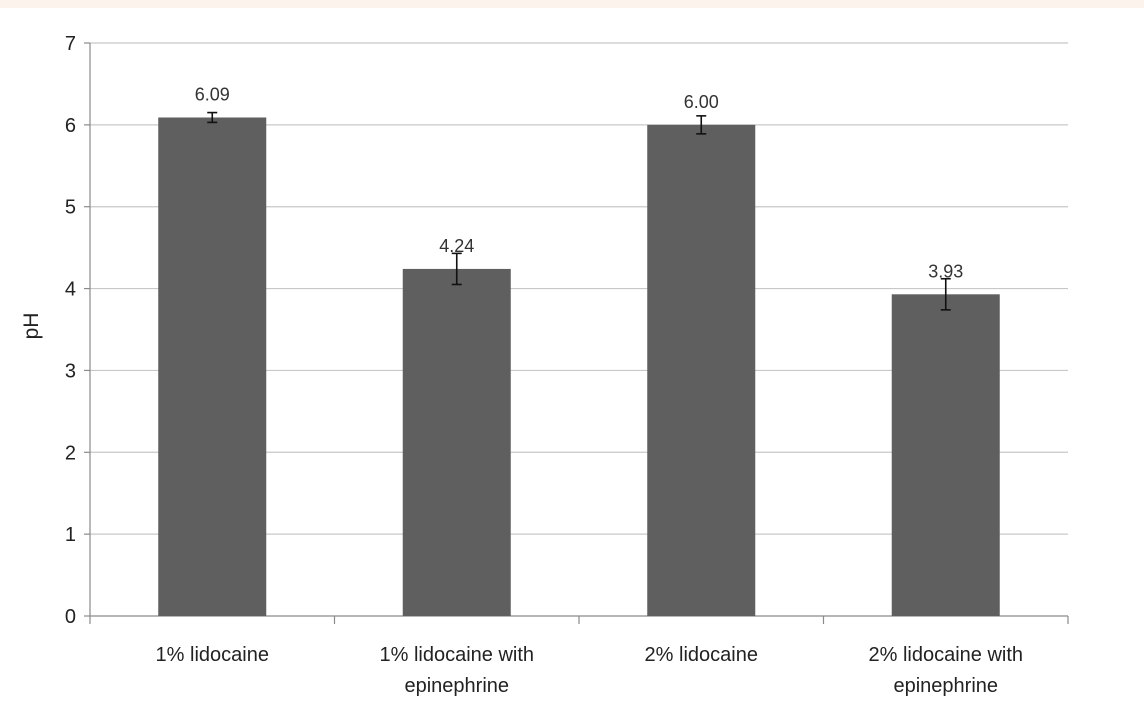 This screenshot has height=703, width=1144. What do you see at coordinates (456, 686) in the screenshot?
I see `category-label-1-1: epinephrine` at bounding box center [456, 686].